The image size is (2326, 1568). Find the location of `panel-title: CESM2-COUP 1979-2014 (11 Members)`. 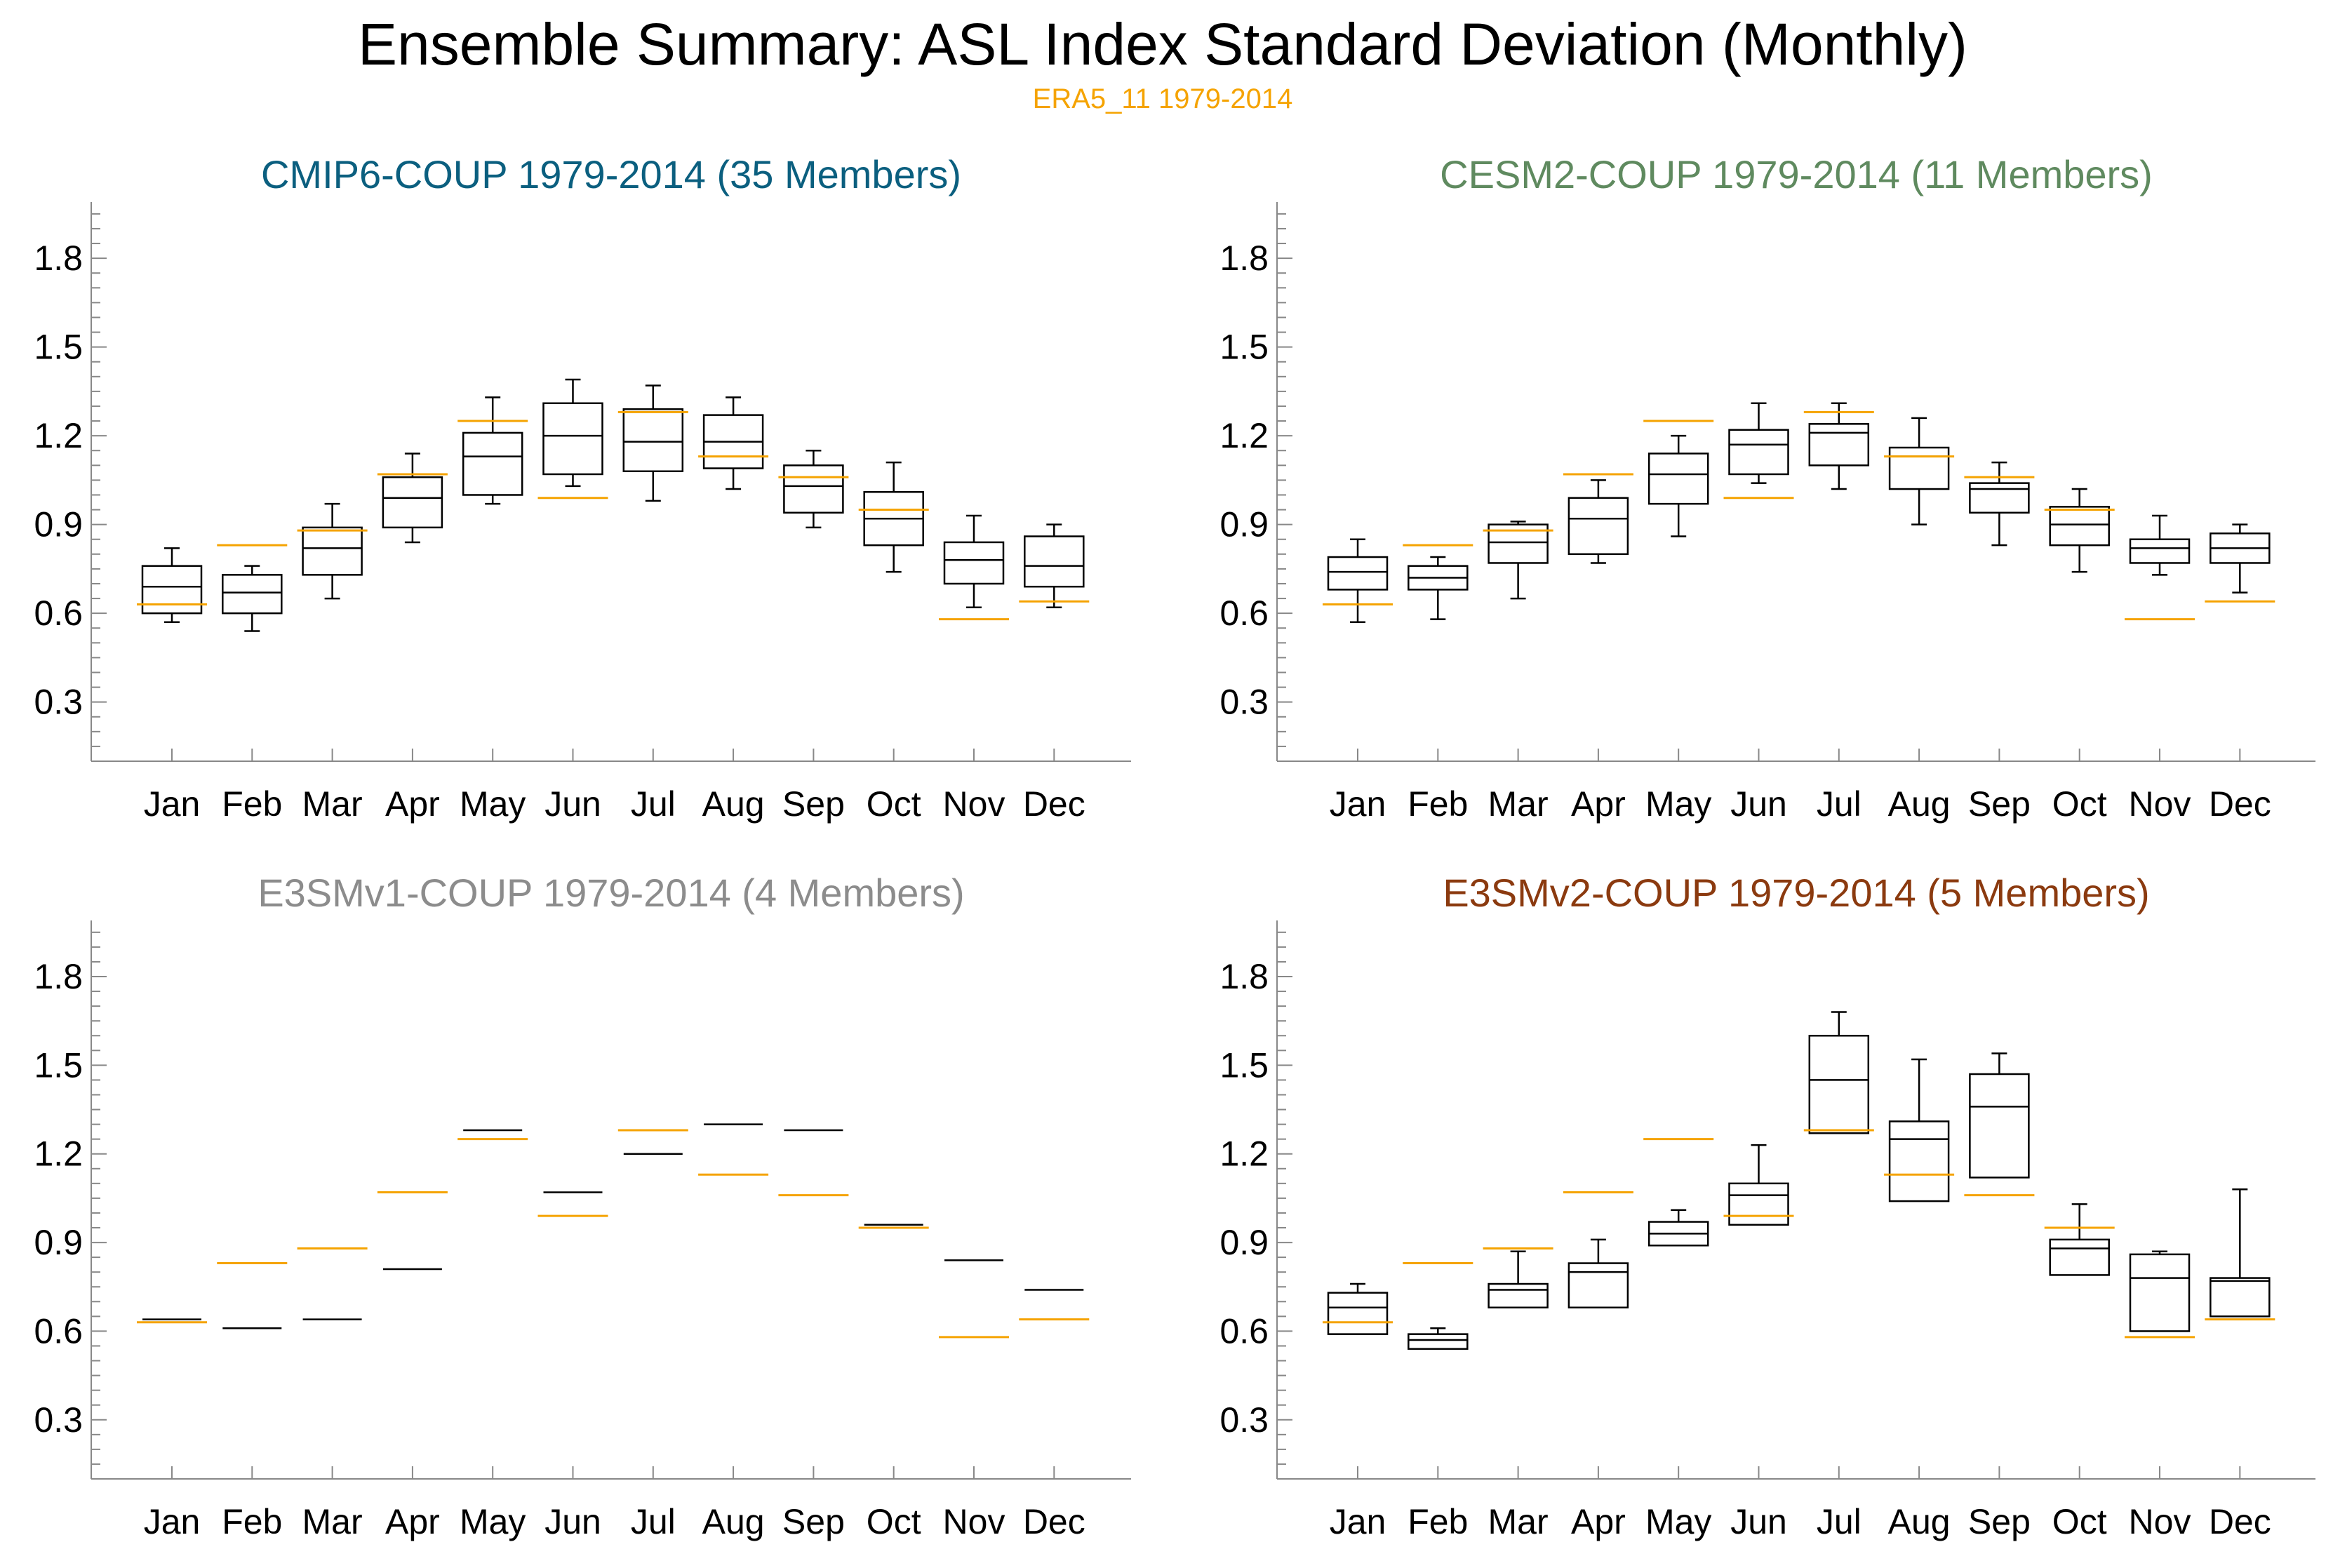

panel-title: CESM2-COUP 1979-2014 (11 Members) is located at coordinates (1796, 174).